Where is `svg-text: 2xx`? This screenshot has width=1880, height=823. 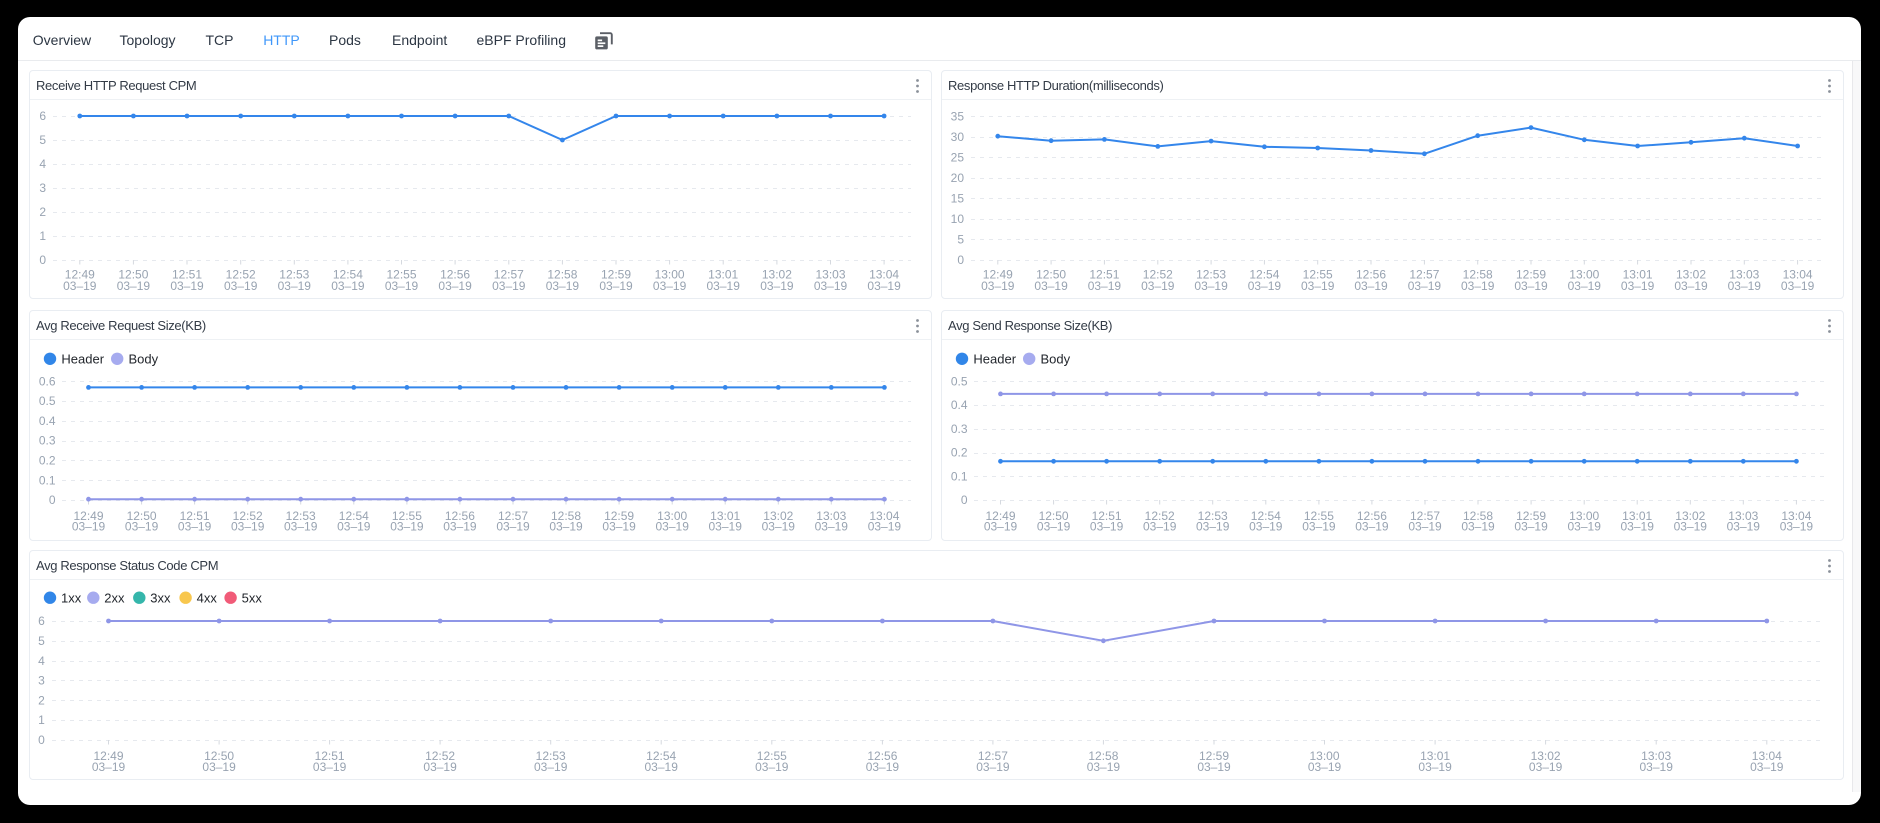
svg-text: 2xx is located at coordinates (114, 597).